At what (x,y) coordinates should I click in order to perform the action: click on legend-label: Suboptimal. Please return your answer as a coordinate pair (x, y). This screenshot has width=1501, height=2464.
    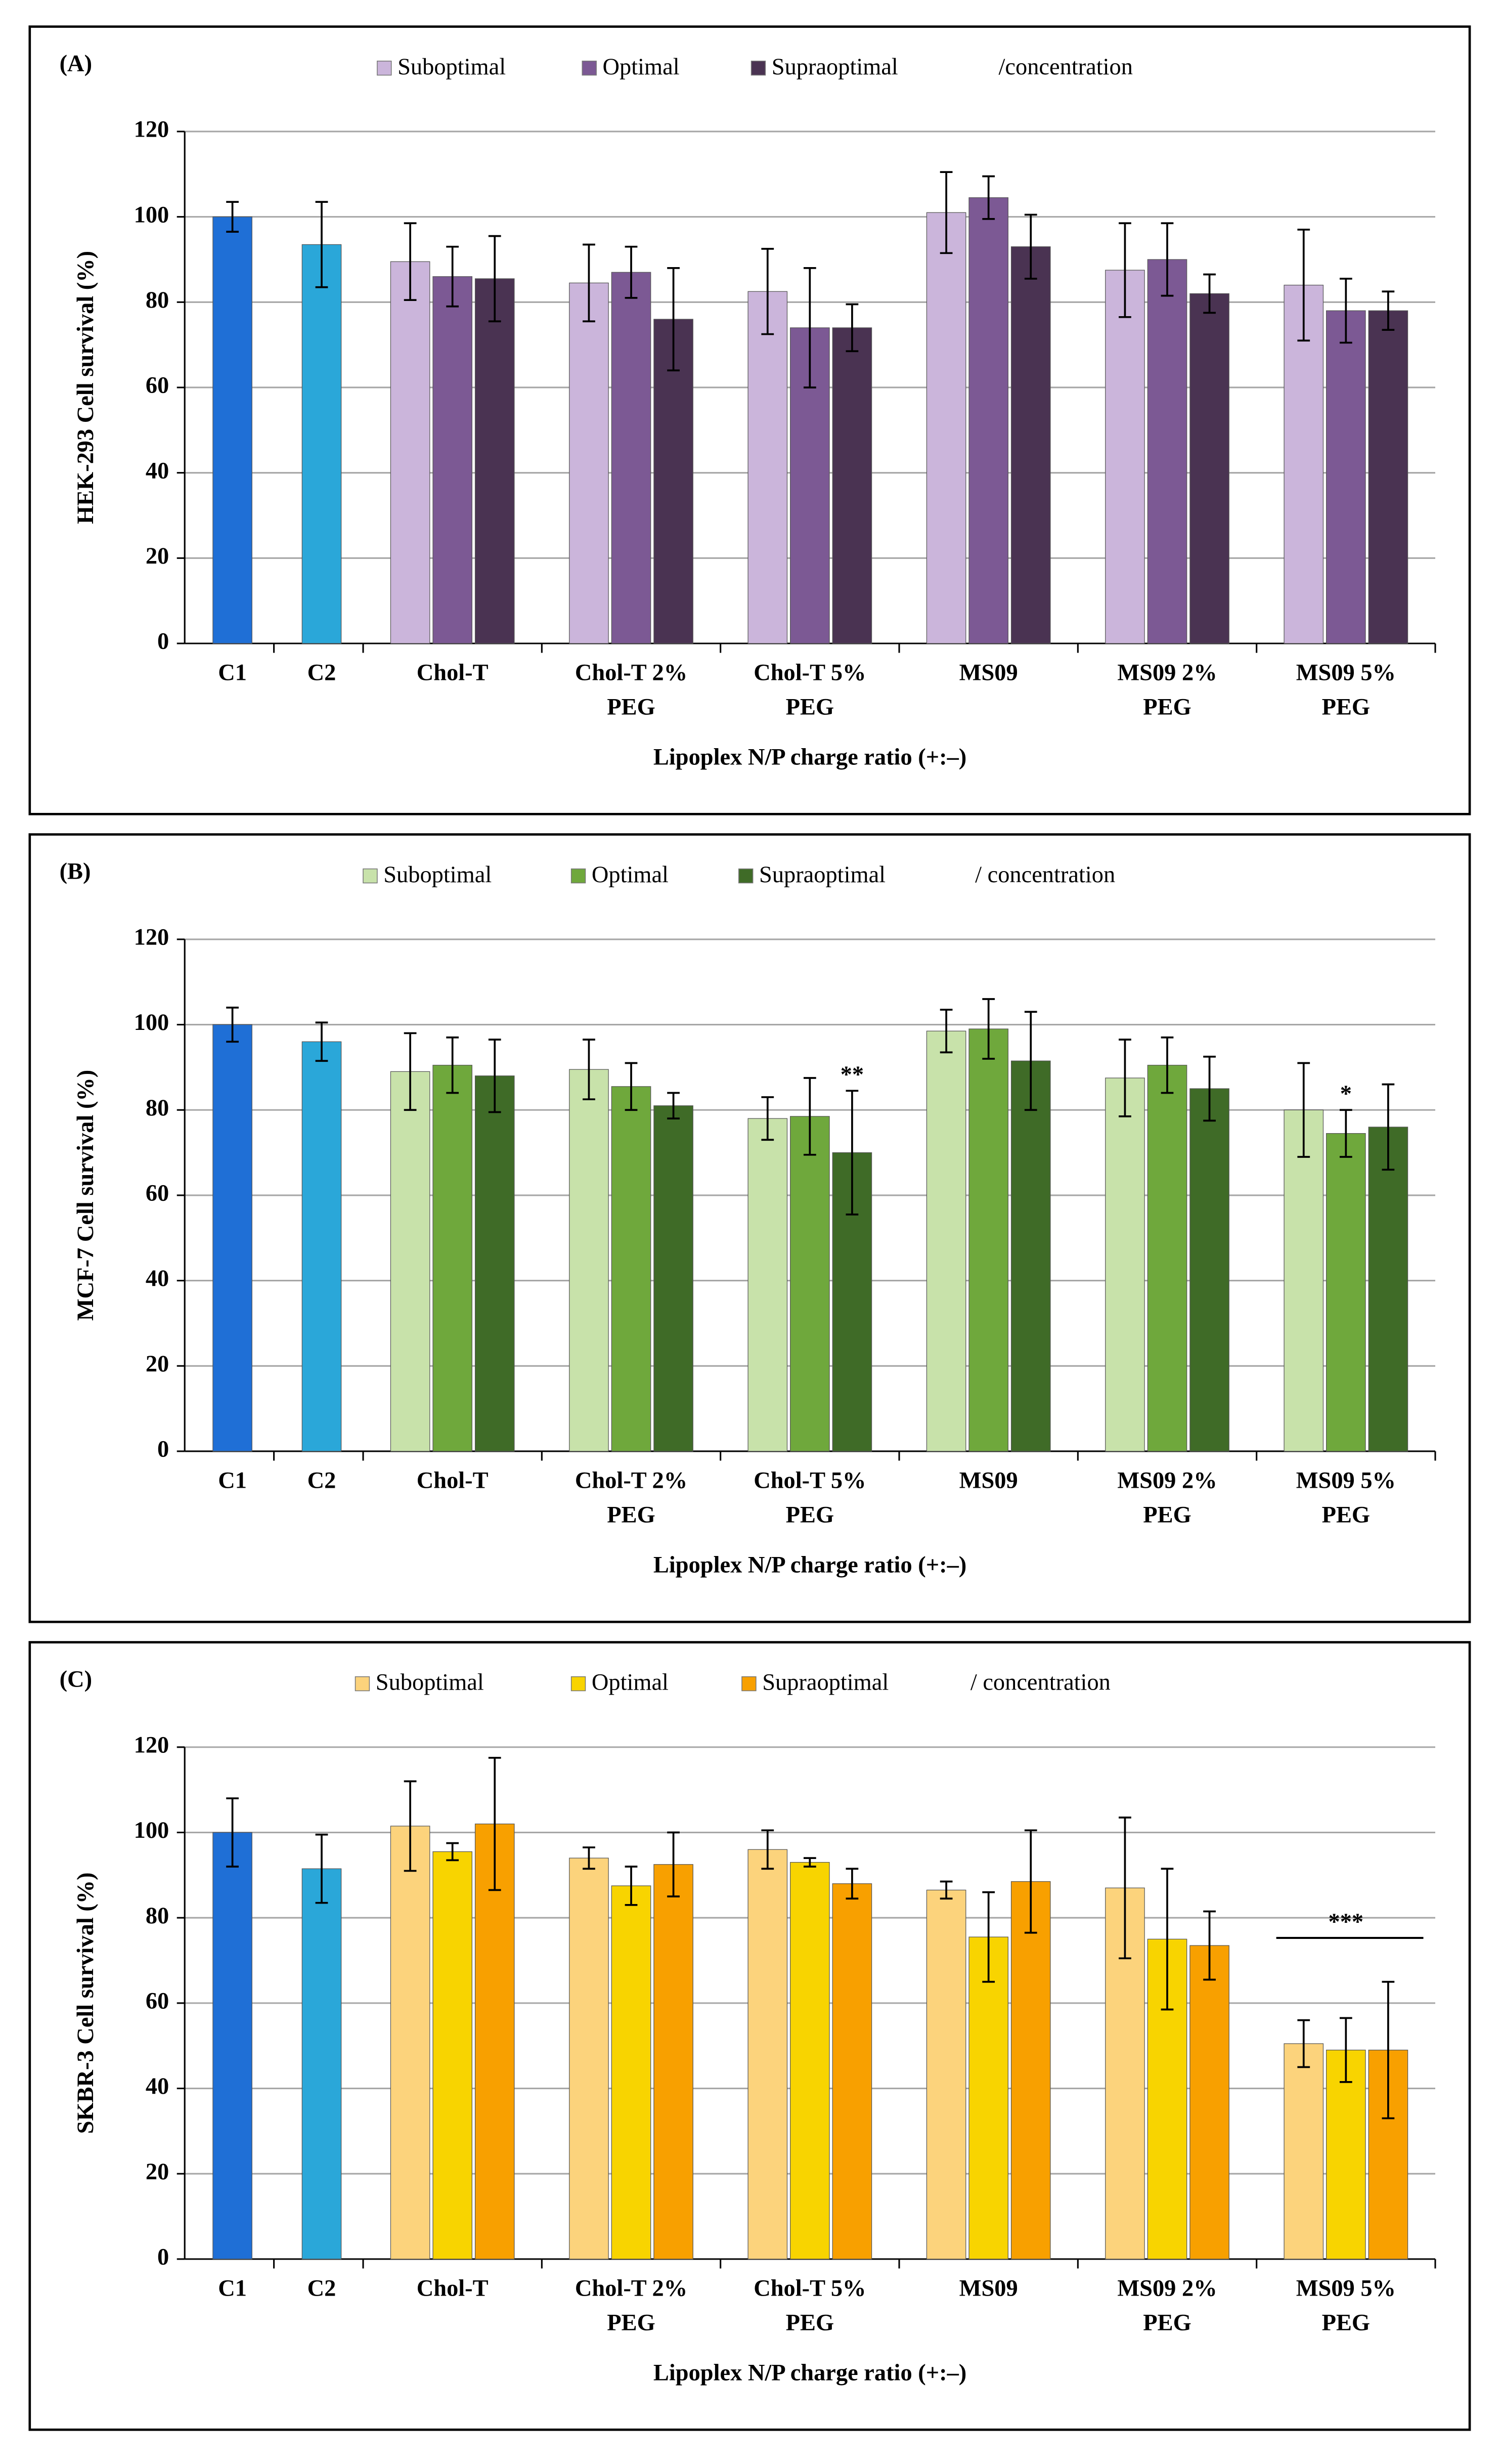
    Looking at the image, I should click on (452, 67).